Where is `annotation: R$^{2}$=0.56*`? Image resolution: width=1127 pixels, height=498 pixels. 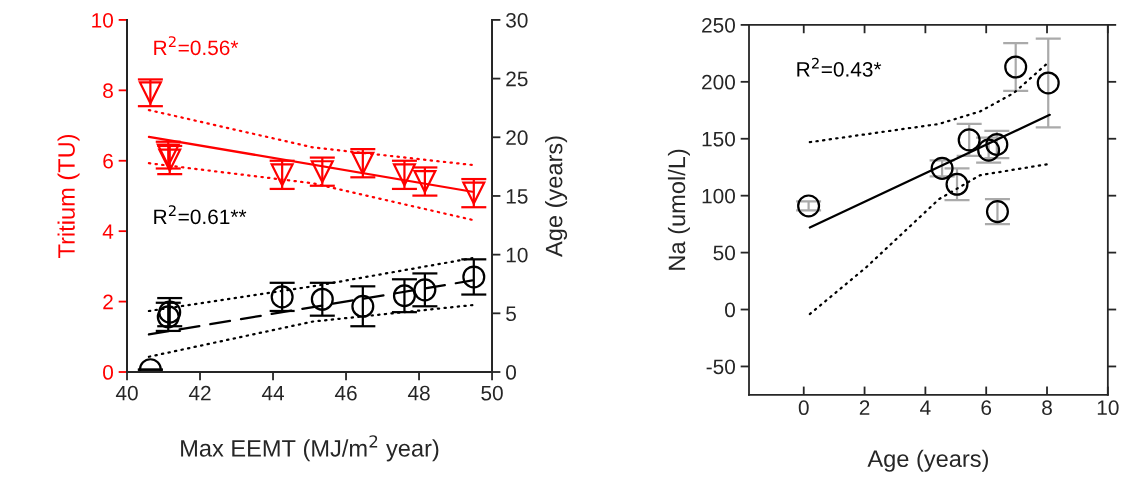
annotation: R$^{2}$=0.56* is located at coordinates (196, 46).